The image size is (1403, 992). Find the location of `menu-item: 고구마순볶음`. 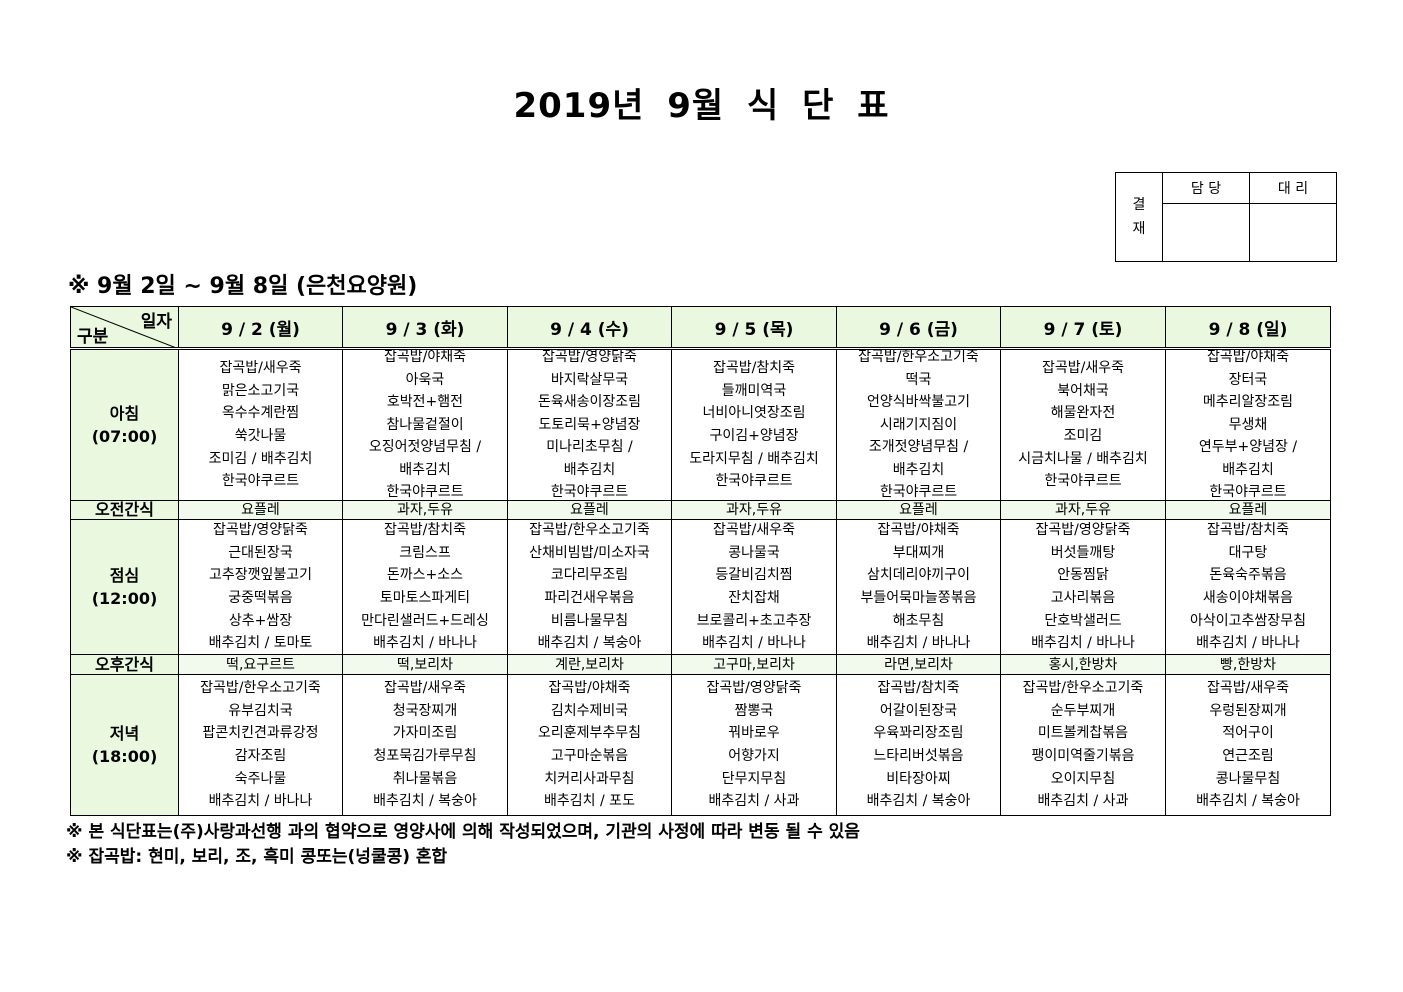

menu-item: 고구마순볶음 is located at coordinates (589, 756).